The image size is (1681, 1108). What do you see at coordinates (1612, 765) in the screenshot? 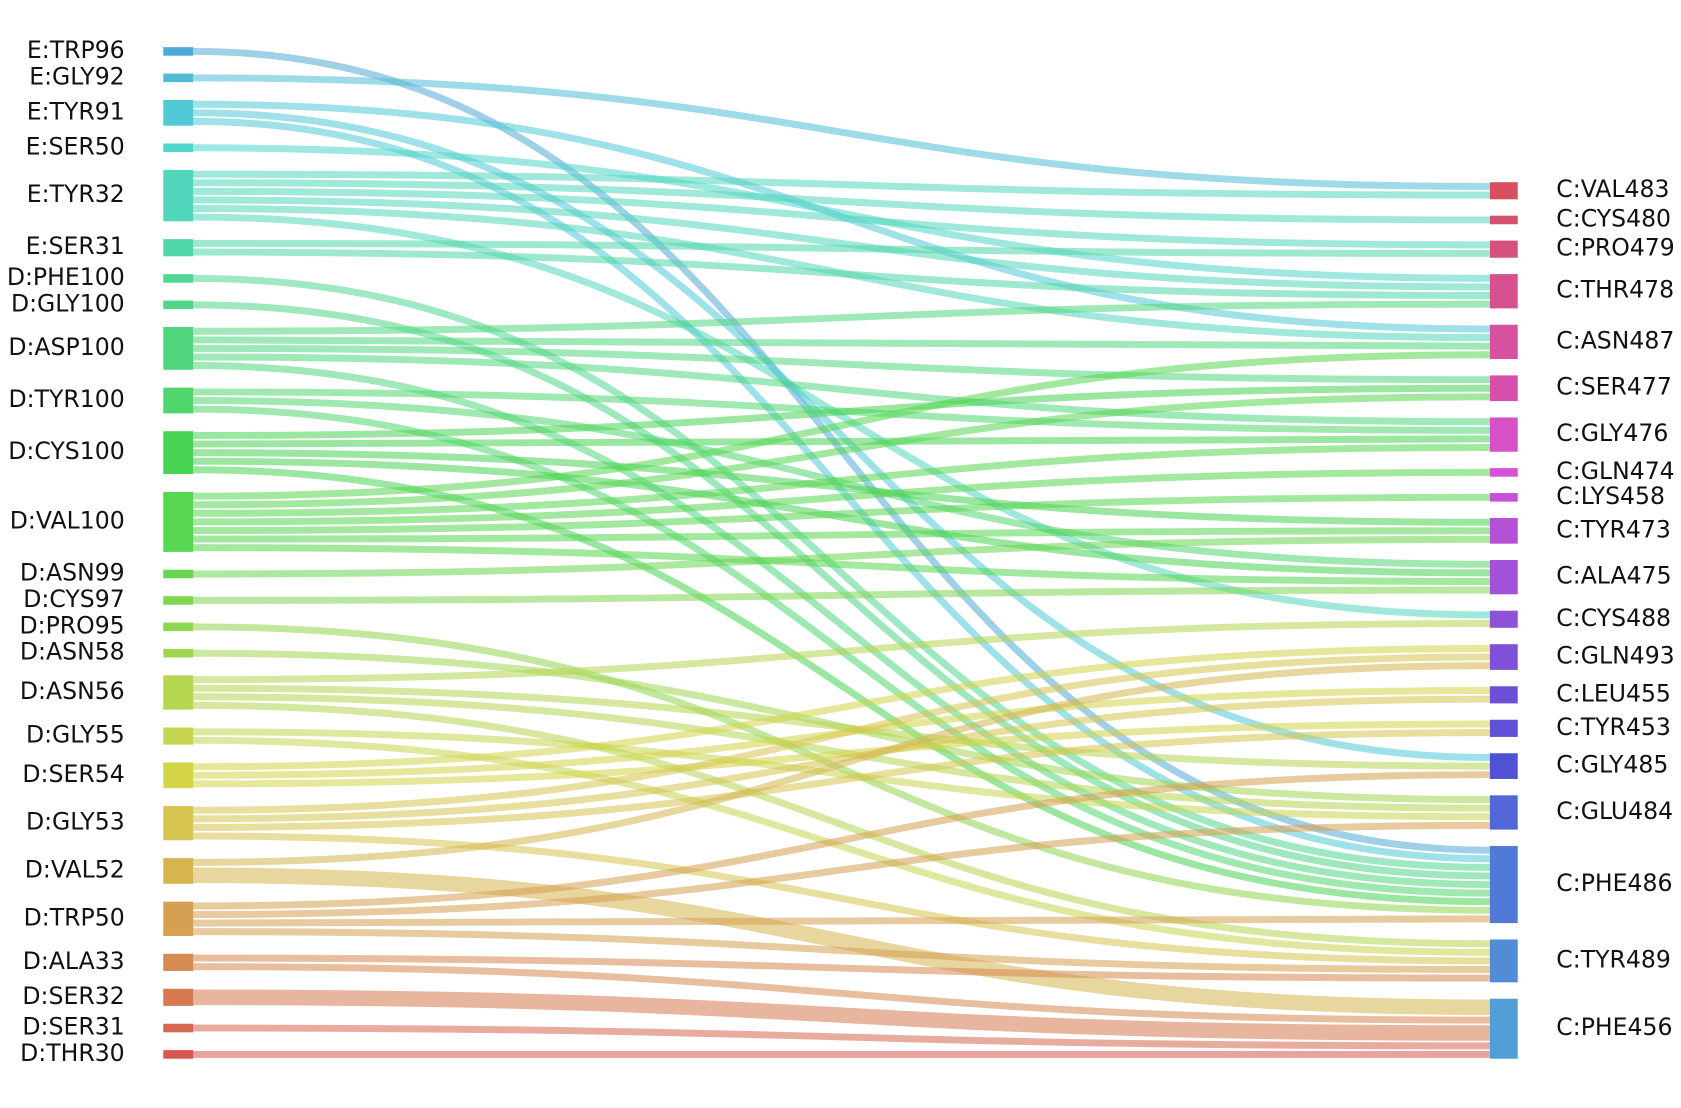
I see `right-node-label: C:GLY485` at bounding box center [1612, 765].